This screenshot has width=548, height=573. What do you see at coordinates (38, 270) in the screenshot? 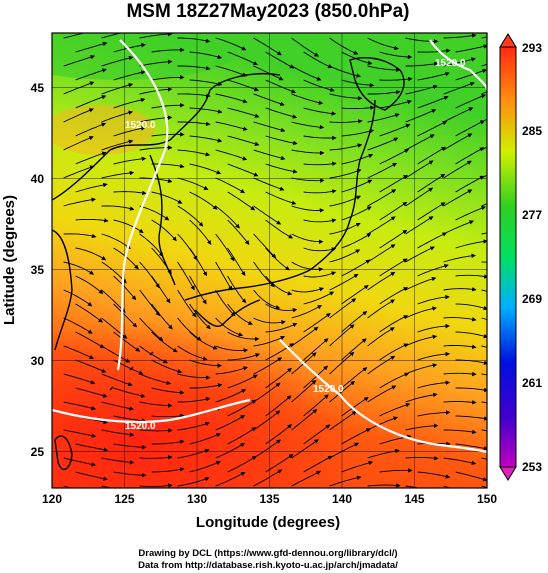
I see `y-tick-label: 35` at bounding box center [38, 270].